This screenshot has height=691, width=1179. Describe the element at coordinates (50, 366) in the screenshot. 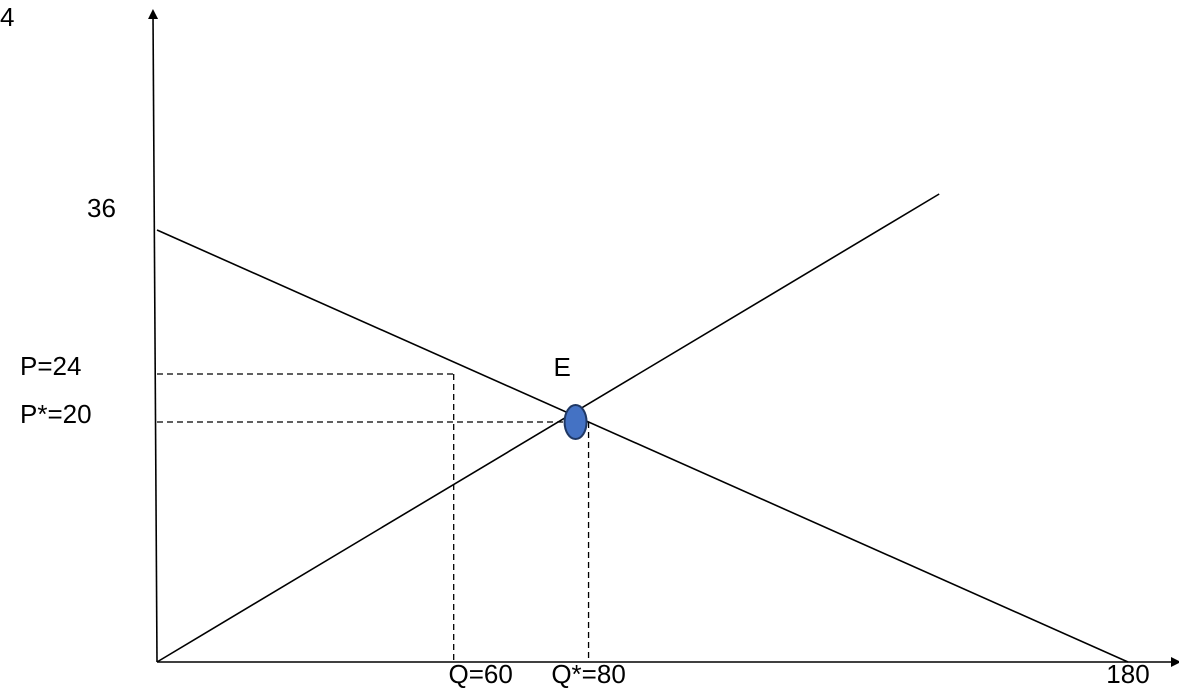

I see `y-tick-label: P=24` at that location.